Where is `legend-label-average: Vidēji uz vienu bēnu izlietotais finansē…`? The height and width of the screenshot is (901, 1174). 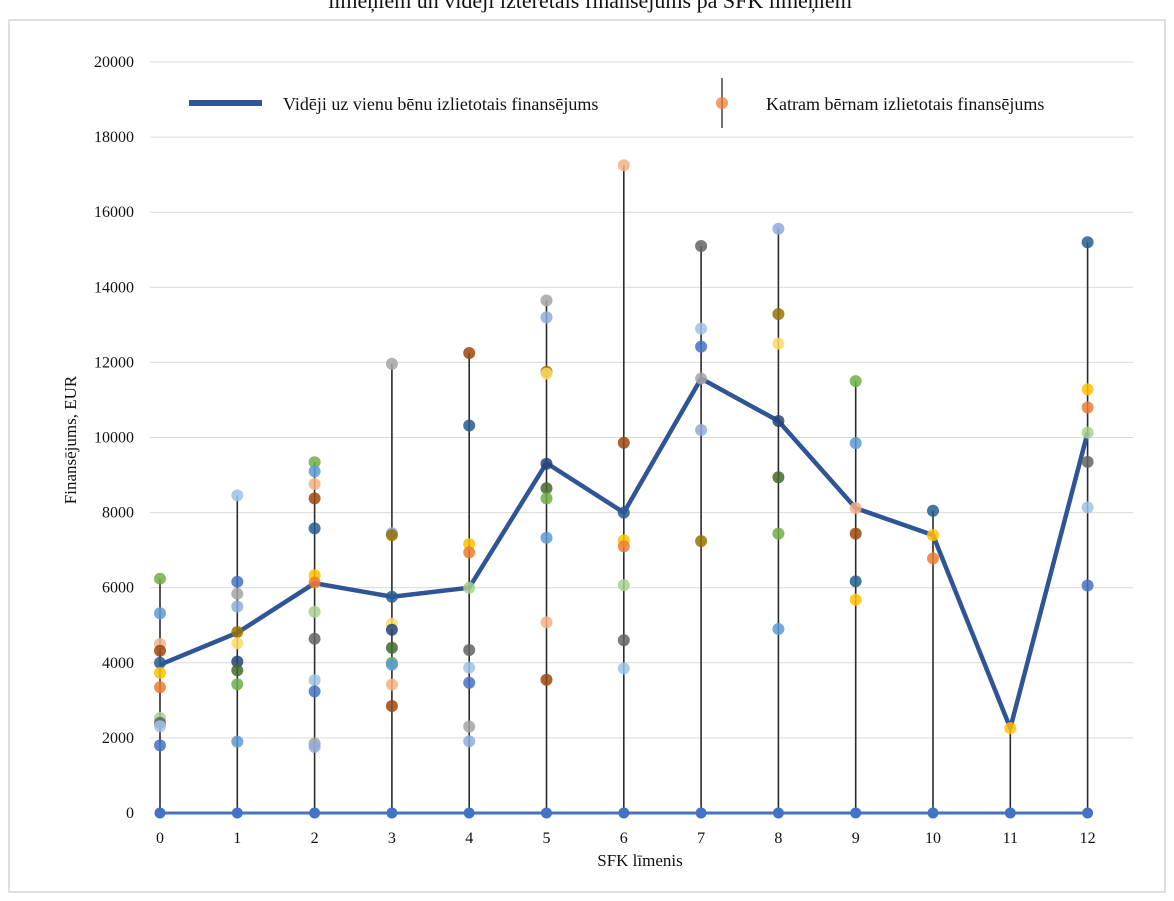
legend-label-average: Vidēji uz vienu bēnu izlietotais finansē… is located at coordinates (440, 104).